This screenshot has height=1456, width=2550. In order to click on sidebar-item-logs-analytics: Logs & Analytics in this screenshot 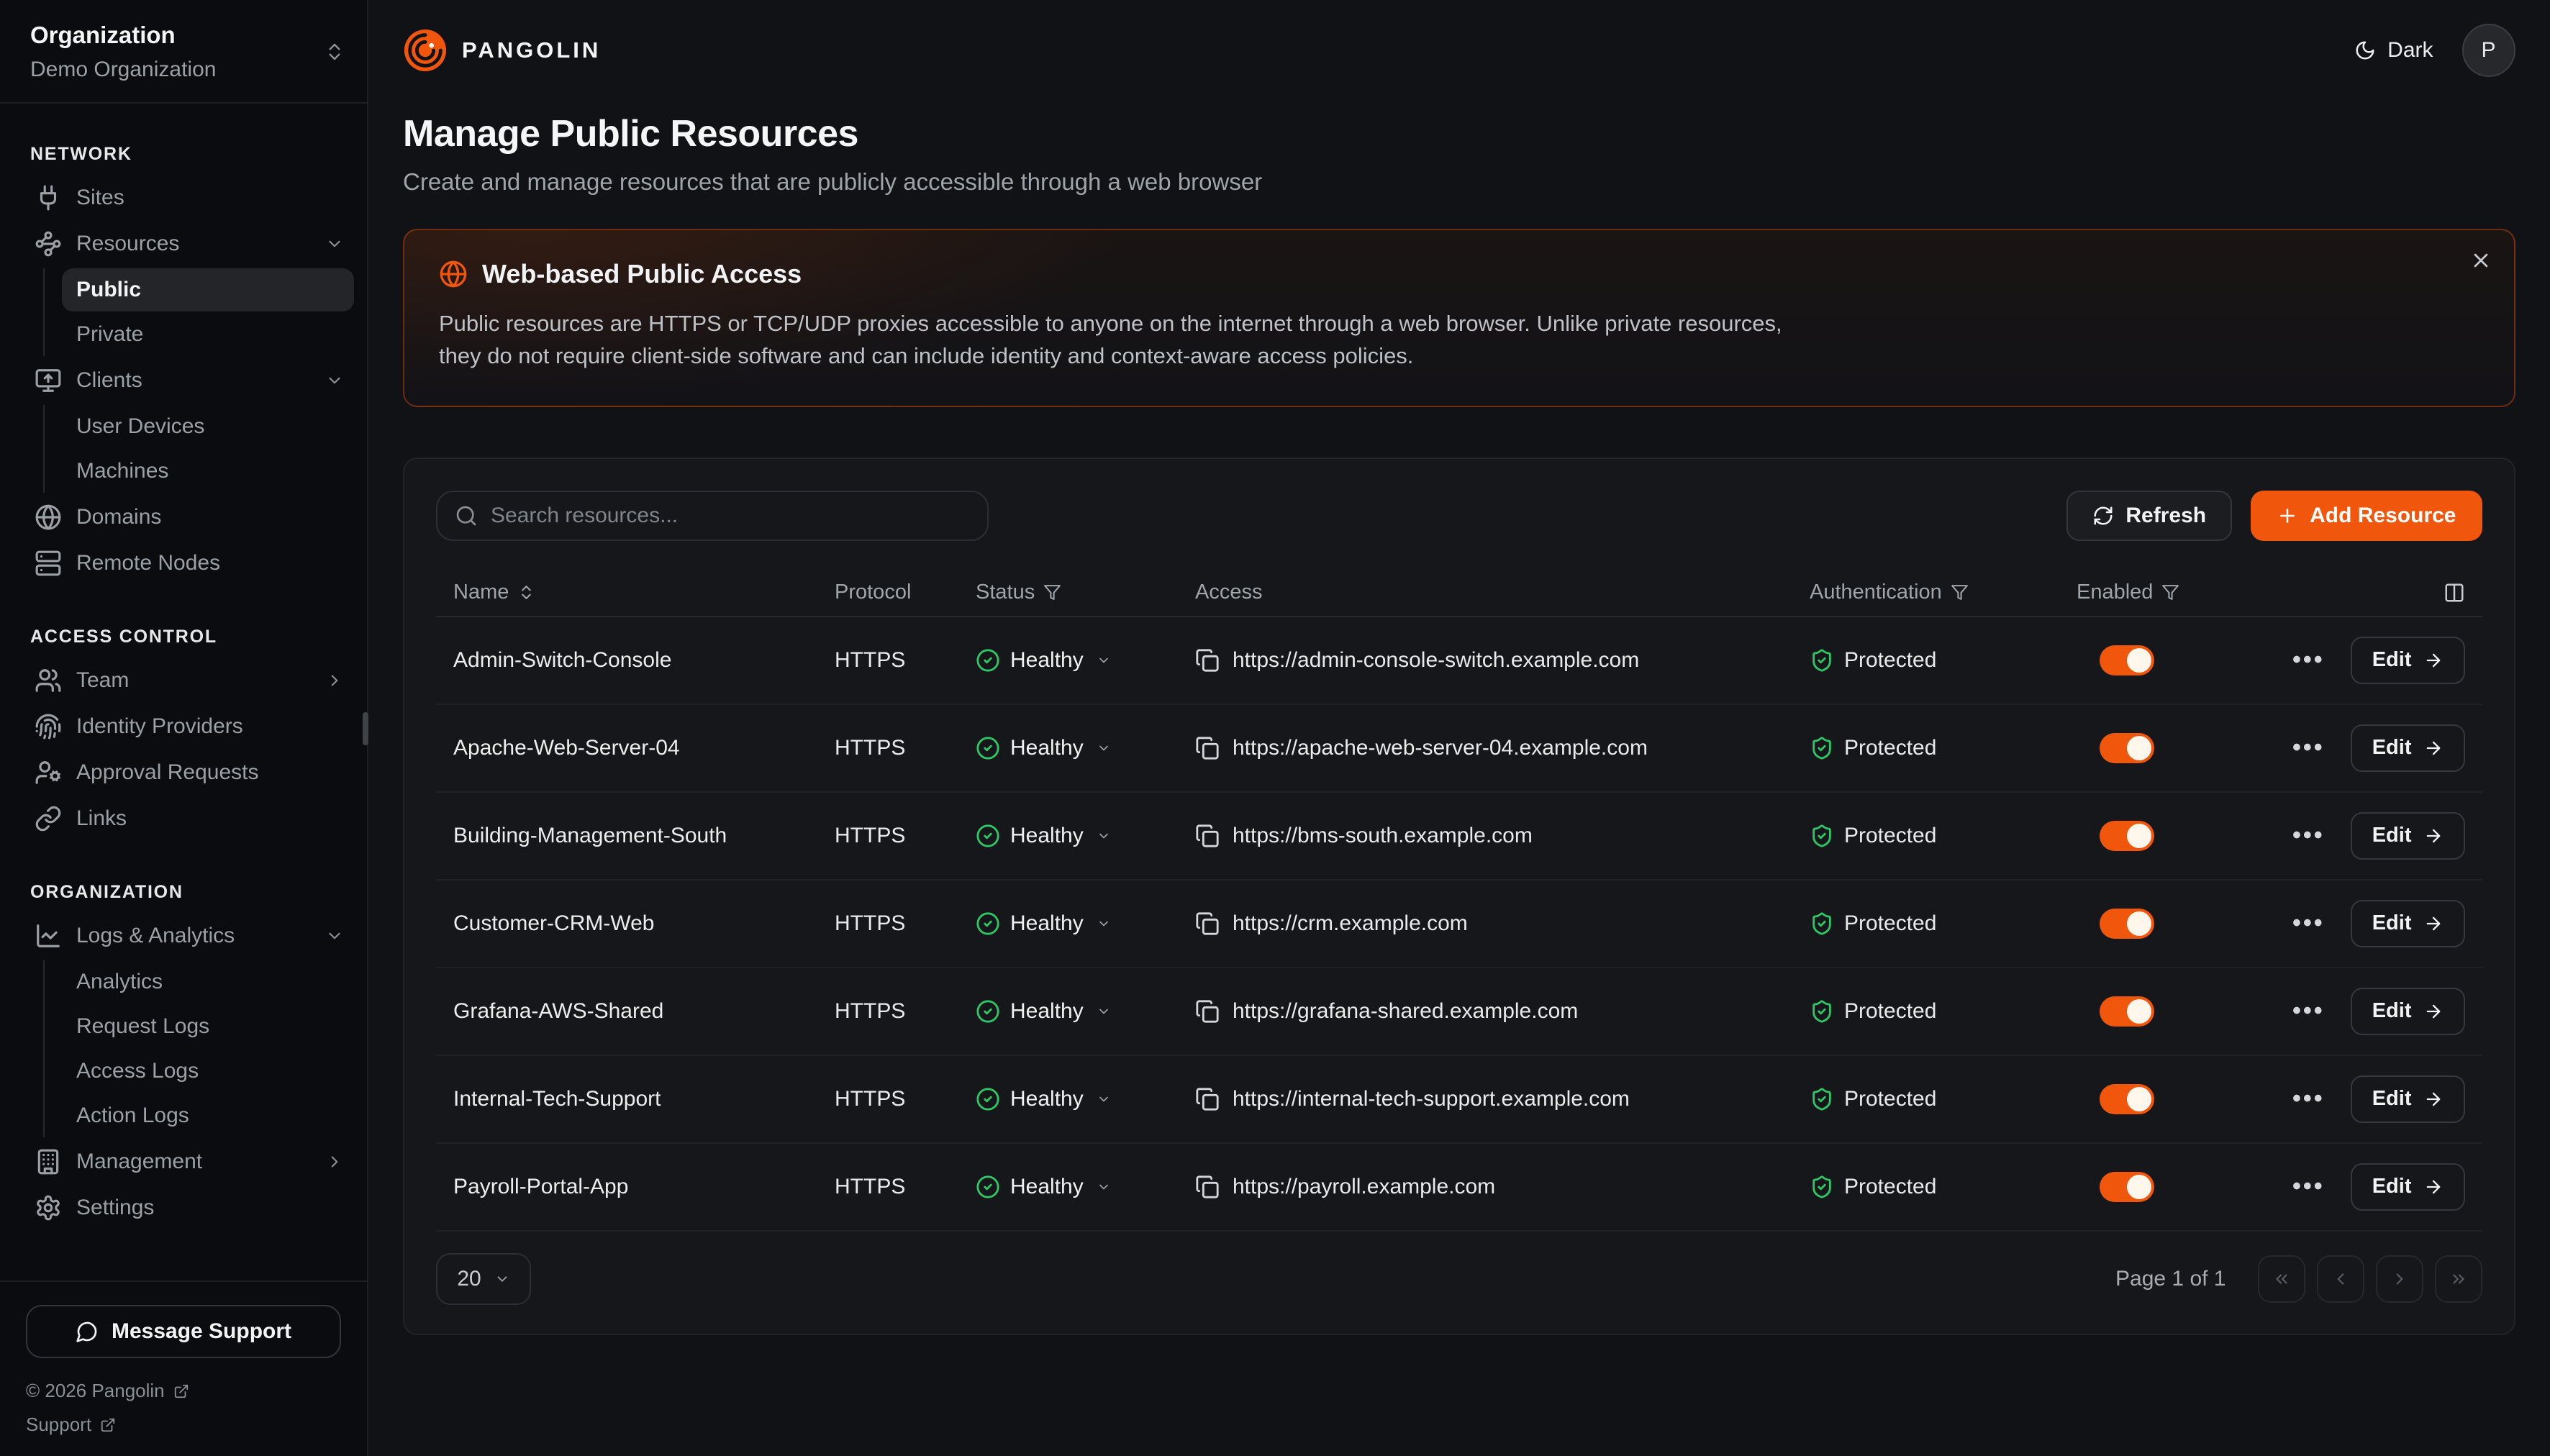, I will do `click(192, 936)`.